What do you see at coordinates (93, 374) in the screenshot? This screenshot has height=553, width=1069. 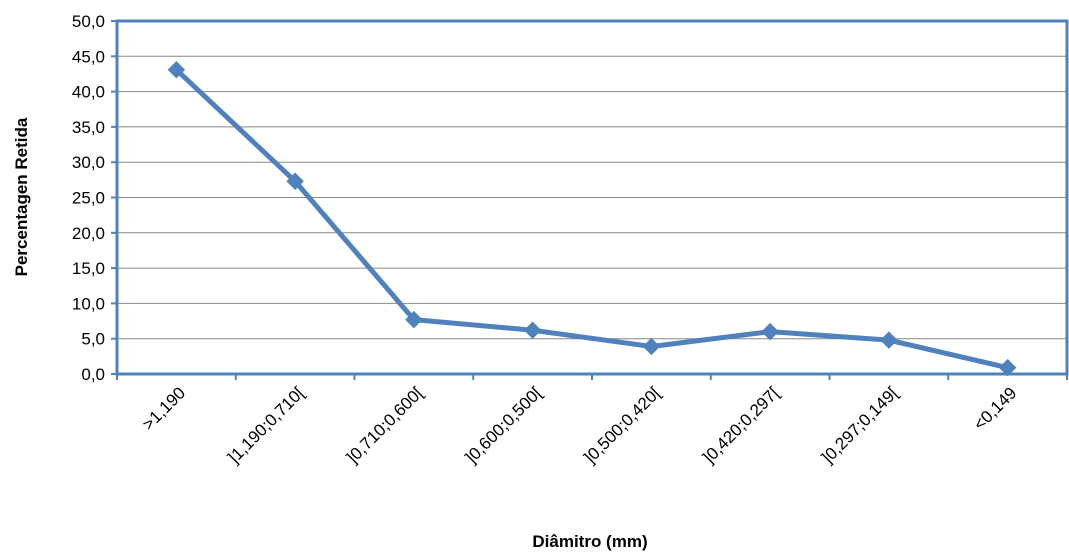 I see `y-tick-label: 0,0` at bounding box center [93, 374].